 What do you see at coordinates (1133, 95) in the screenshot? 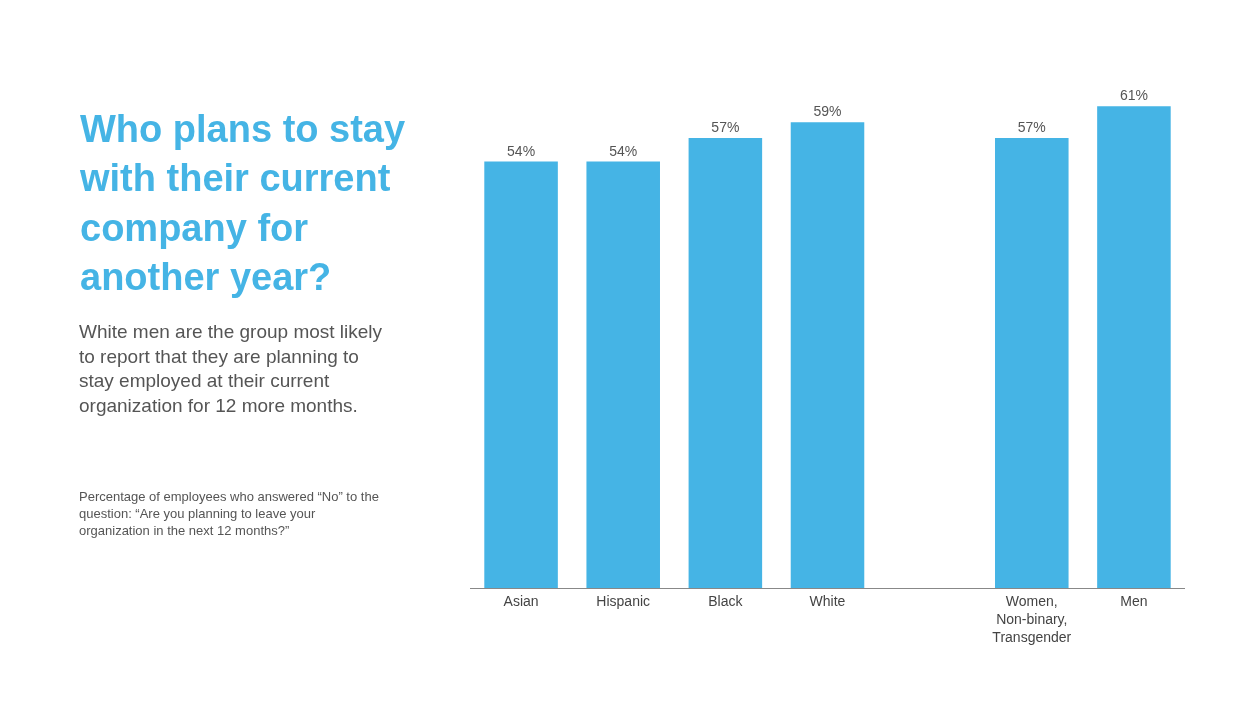
I see `data-label: 61%` at bounding box center [1133, 95].